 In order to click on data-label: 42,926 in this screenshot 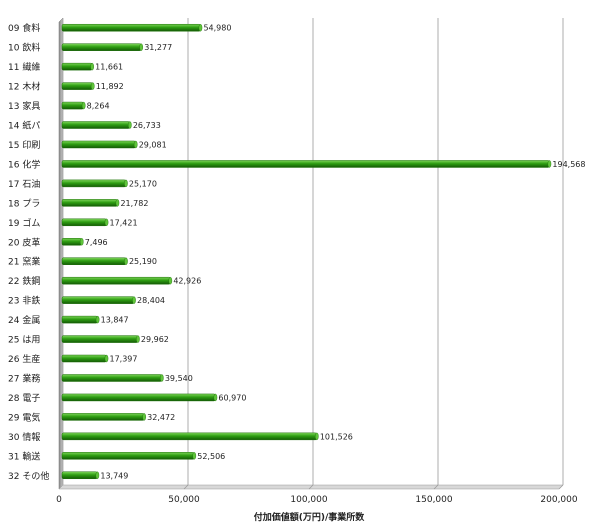, I will do `click(187, 281)`.